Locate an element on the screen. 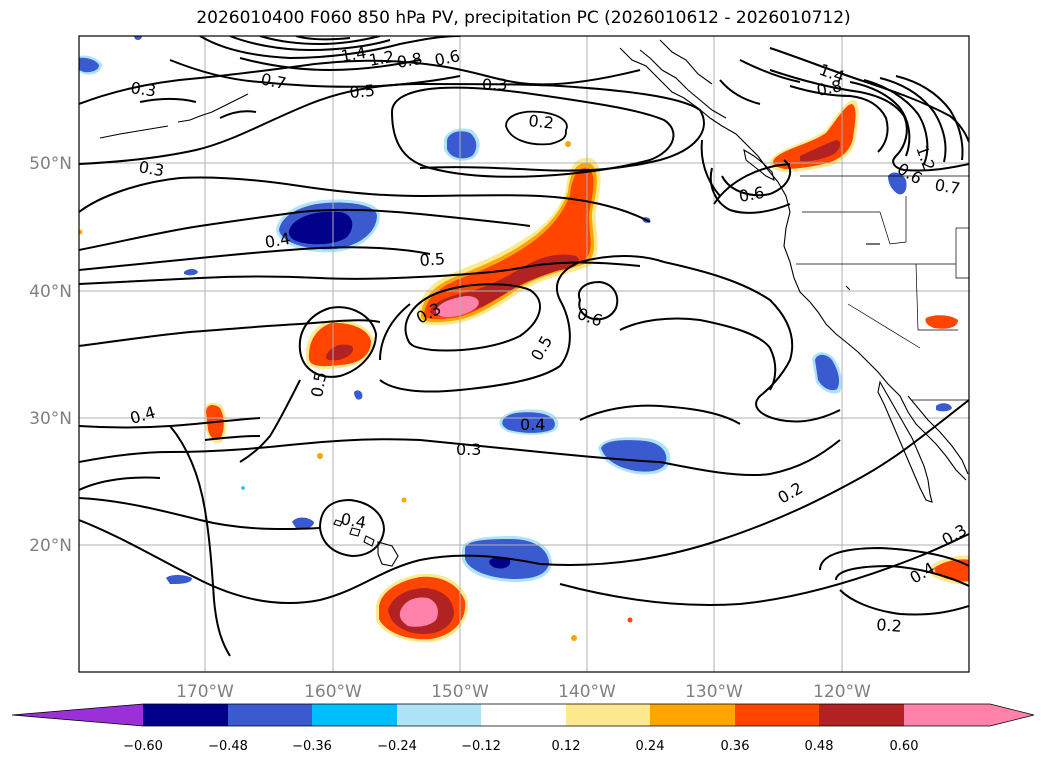 This screenshot has width=1047, height=765. colorbar-tick-label: 0.12 is located at coordinates (566, 746).